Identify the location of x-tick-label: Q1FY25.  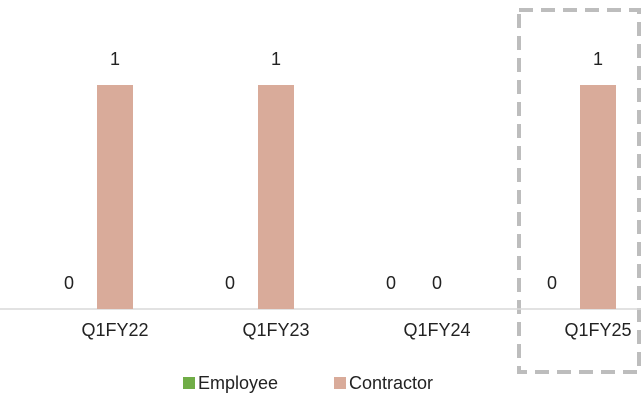
(597, 330).